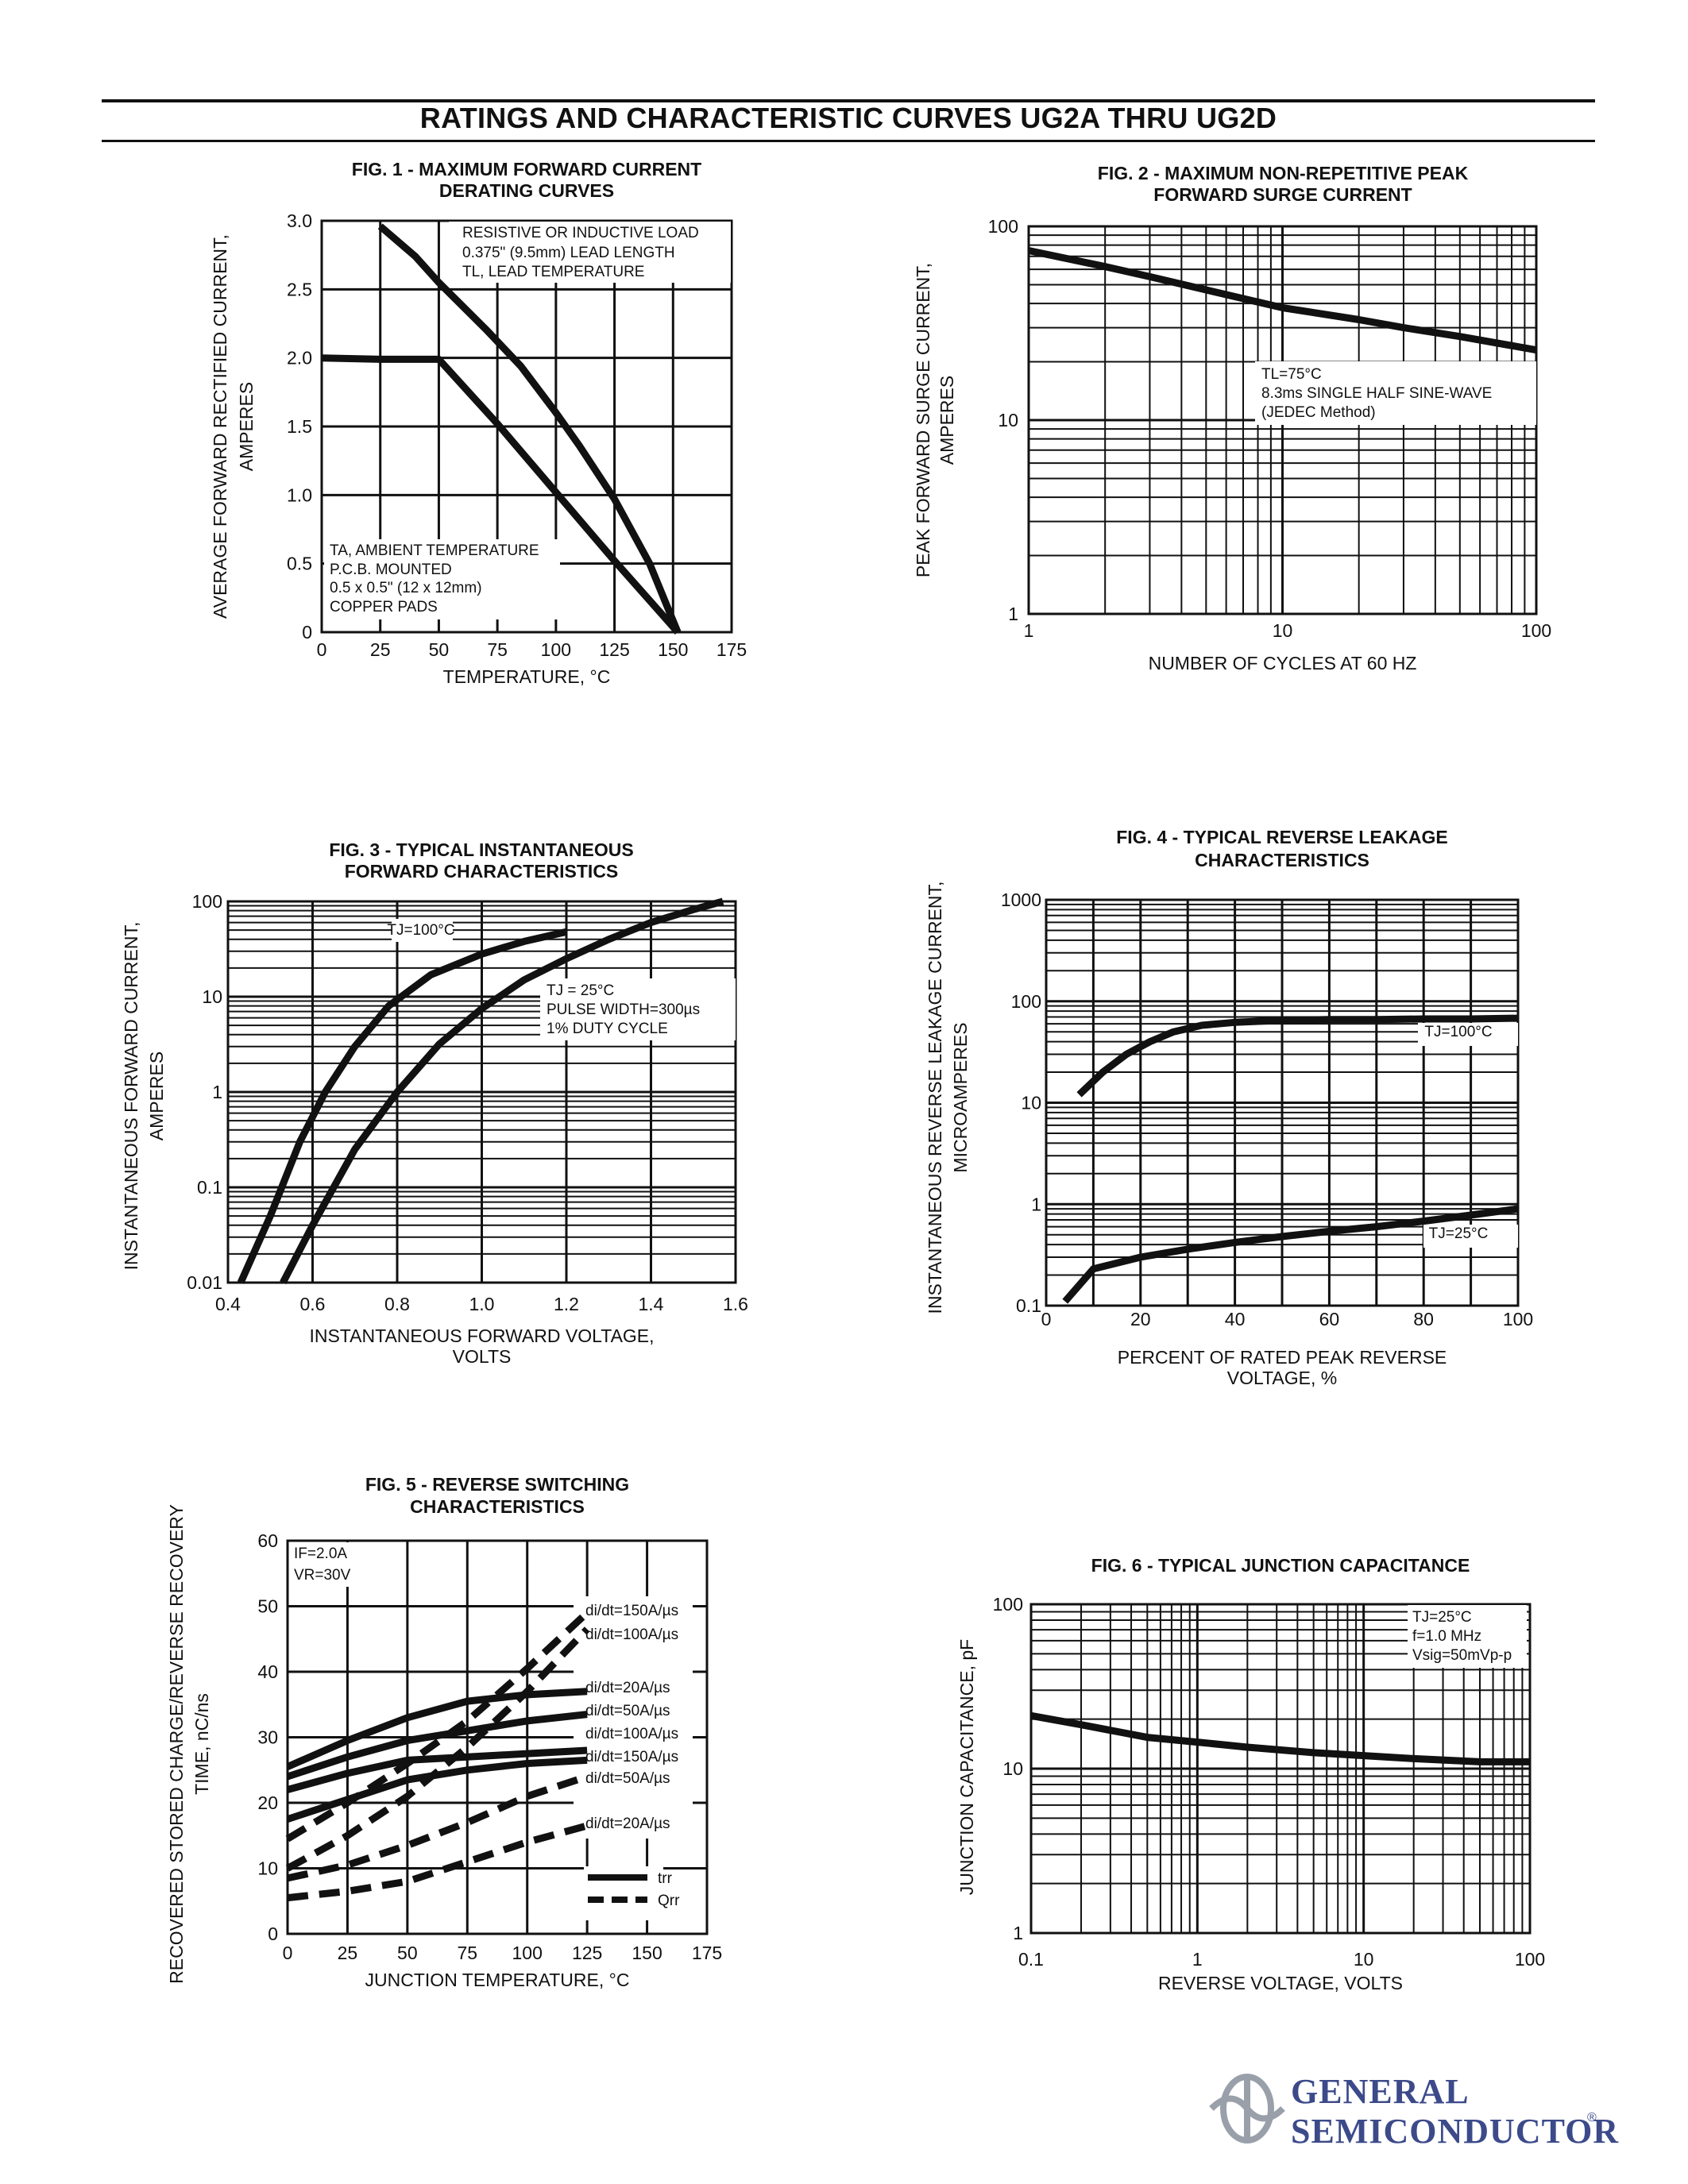 Image resolution: width=1688 pixels, height=2184 pixels. Describe the element at coordinates (391, 569) in the screenshot. I see `fig1-annotation-text: P.C.B. MOUNTED` at that location.